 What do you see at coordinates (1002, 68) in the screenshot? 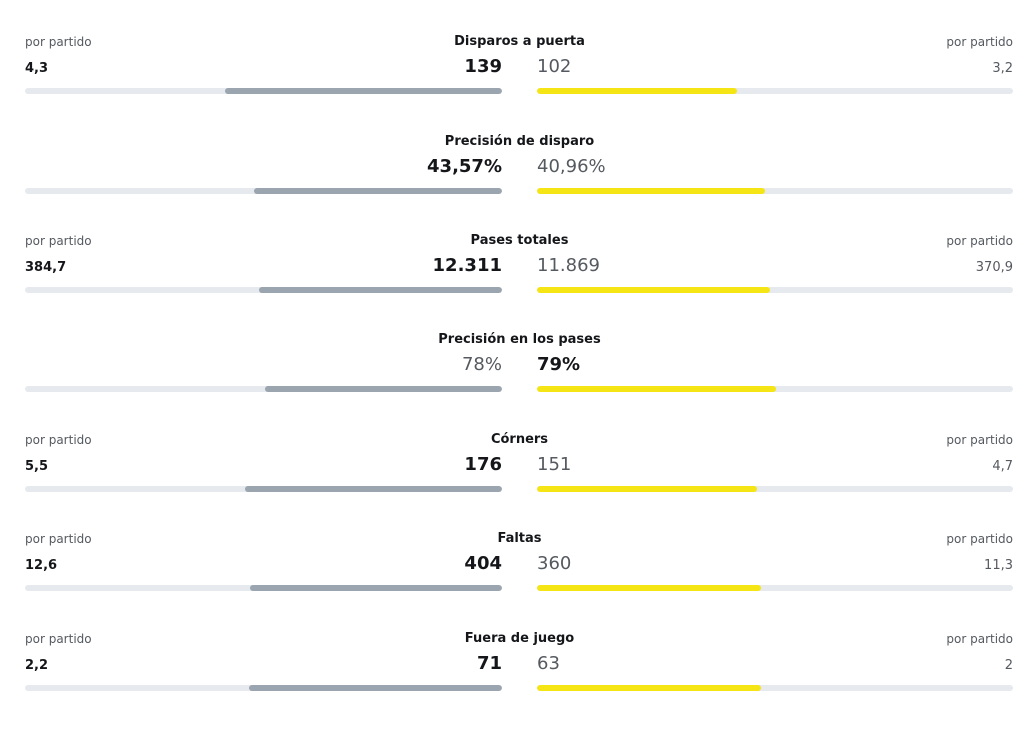
I see `away-per-match-value: 3,2` at bounding box center [1002, 68].